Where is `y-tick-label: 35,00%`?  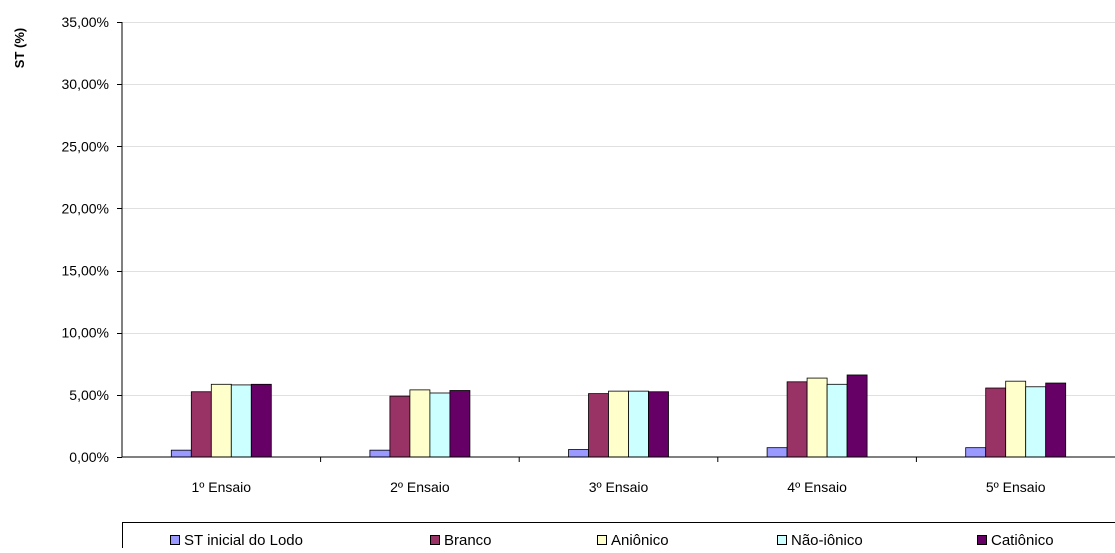
y-tick-label: 35,00% is located at coordinates (85, 22).